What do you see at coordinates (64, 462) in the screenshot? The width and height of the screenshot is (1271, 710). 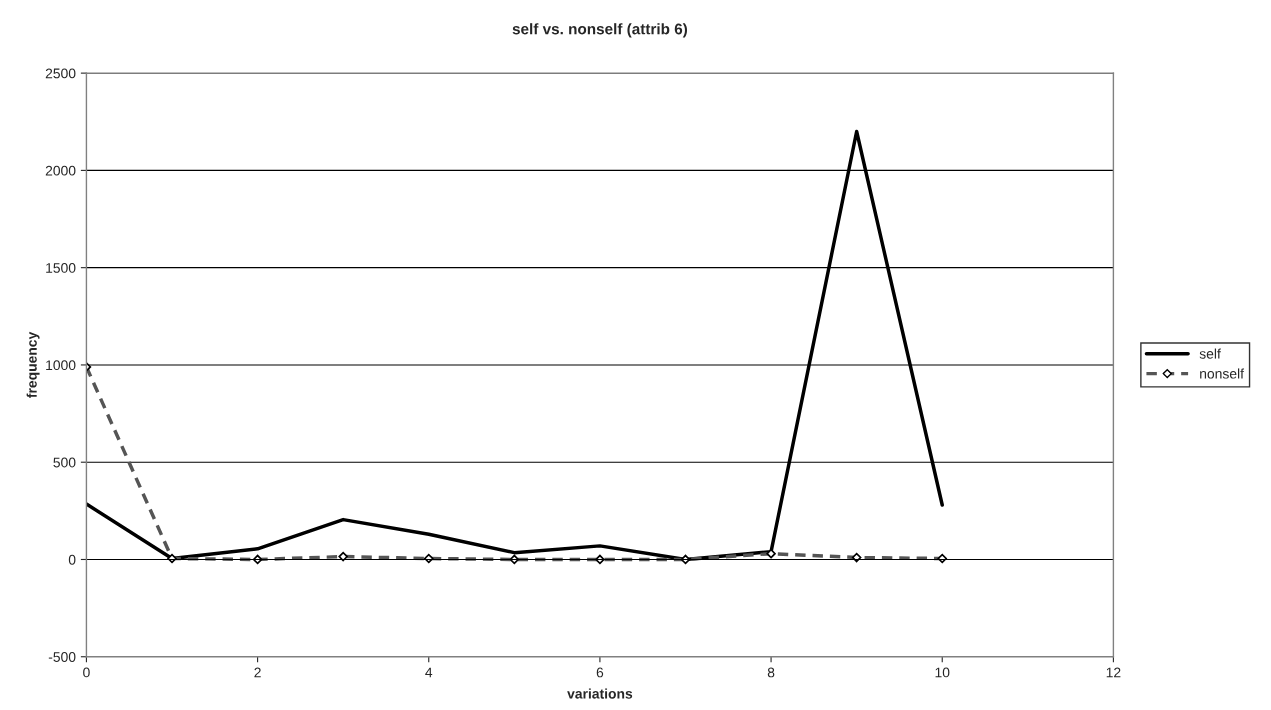 I see `y-tick-label: 500` at bounding box center [64, 462].